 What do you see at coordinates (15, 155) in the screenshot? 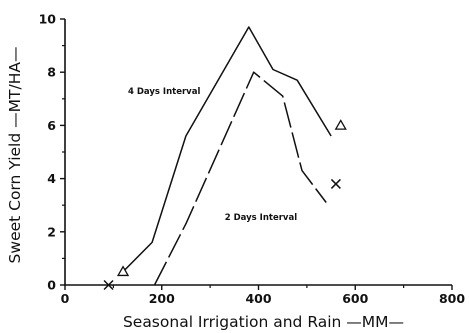
I see `y-axis-title: Sweet Corn Yield —MT/HA—` at bounding box center [15, 155].